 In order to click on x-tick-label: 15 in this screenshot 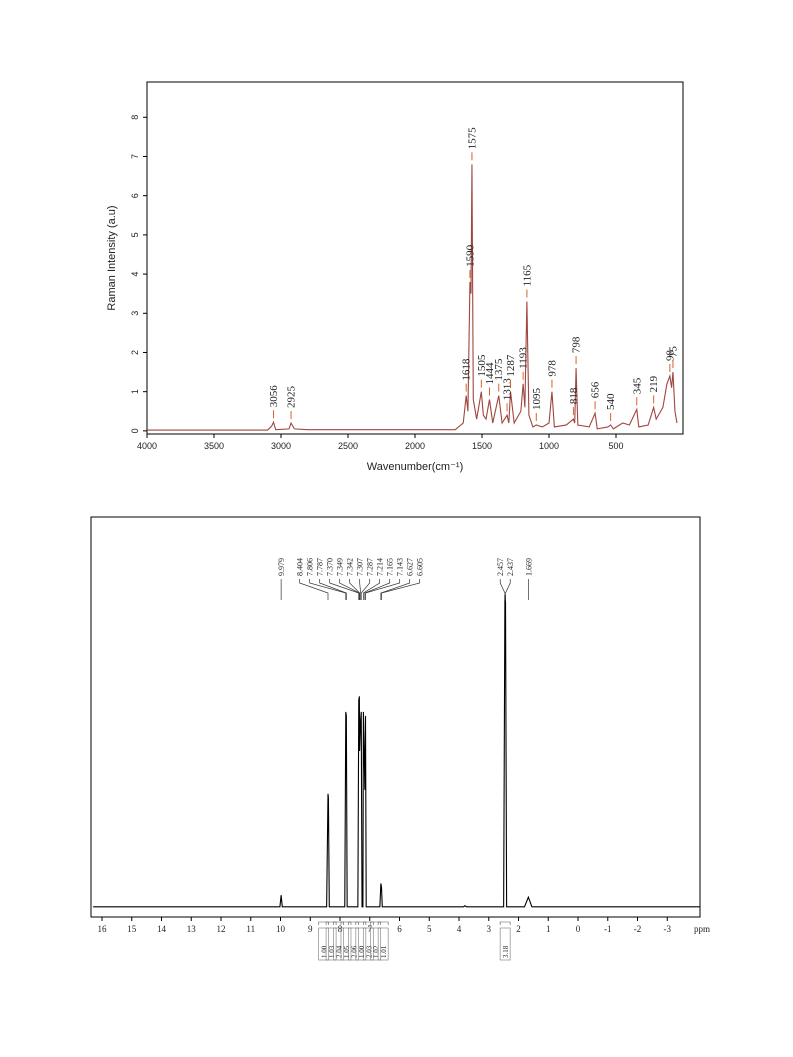, I will do `click(132, 929)`.